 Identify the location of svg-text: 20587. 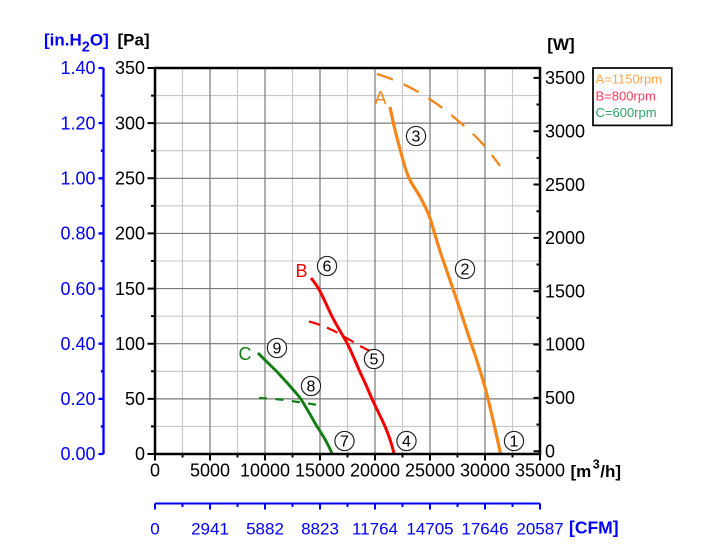
(539, 529).